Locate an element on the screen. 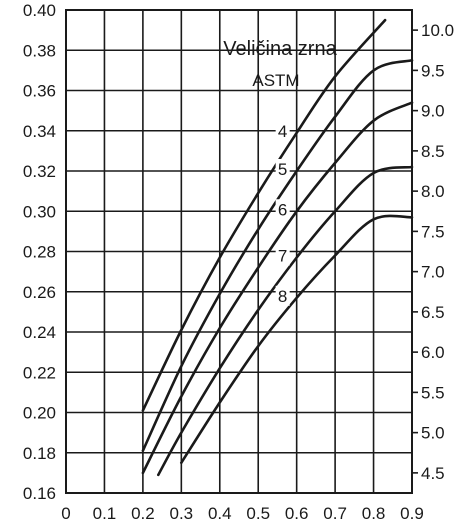  y2-tick-label: 10.0 is located at coordinates (437, 30).